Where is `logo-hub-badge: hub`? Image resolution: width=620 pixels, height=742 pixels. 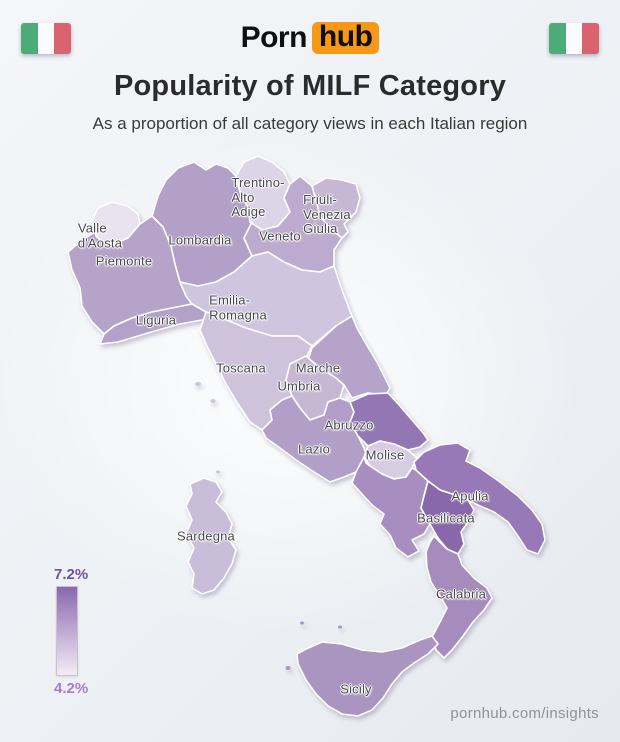 logo-hub-badge: hub is located at coordinates (345, 38).